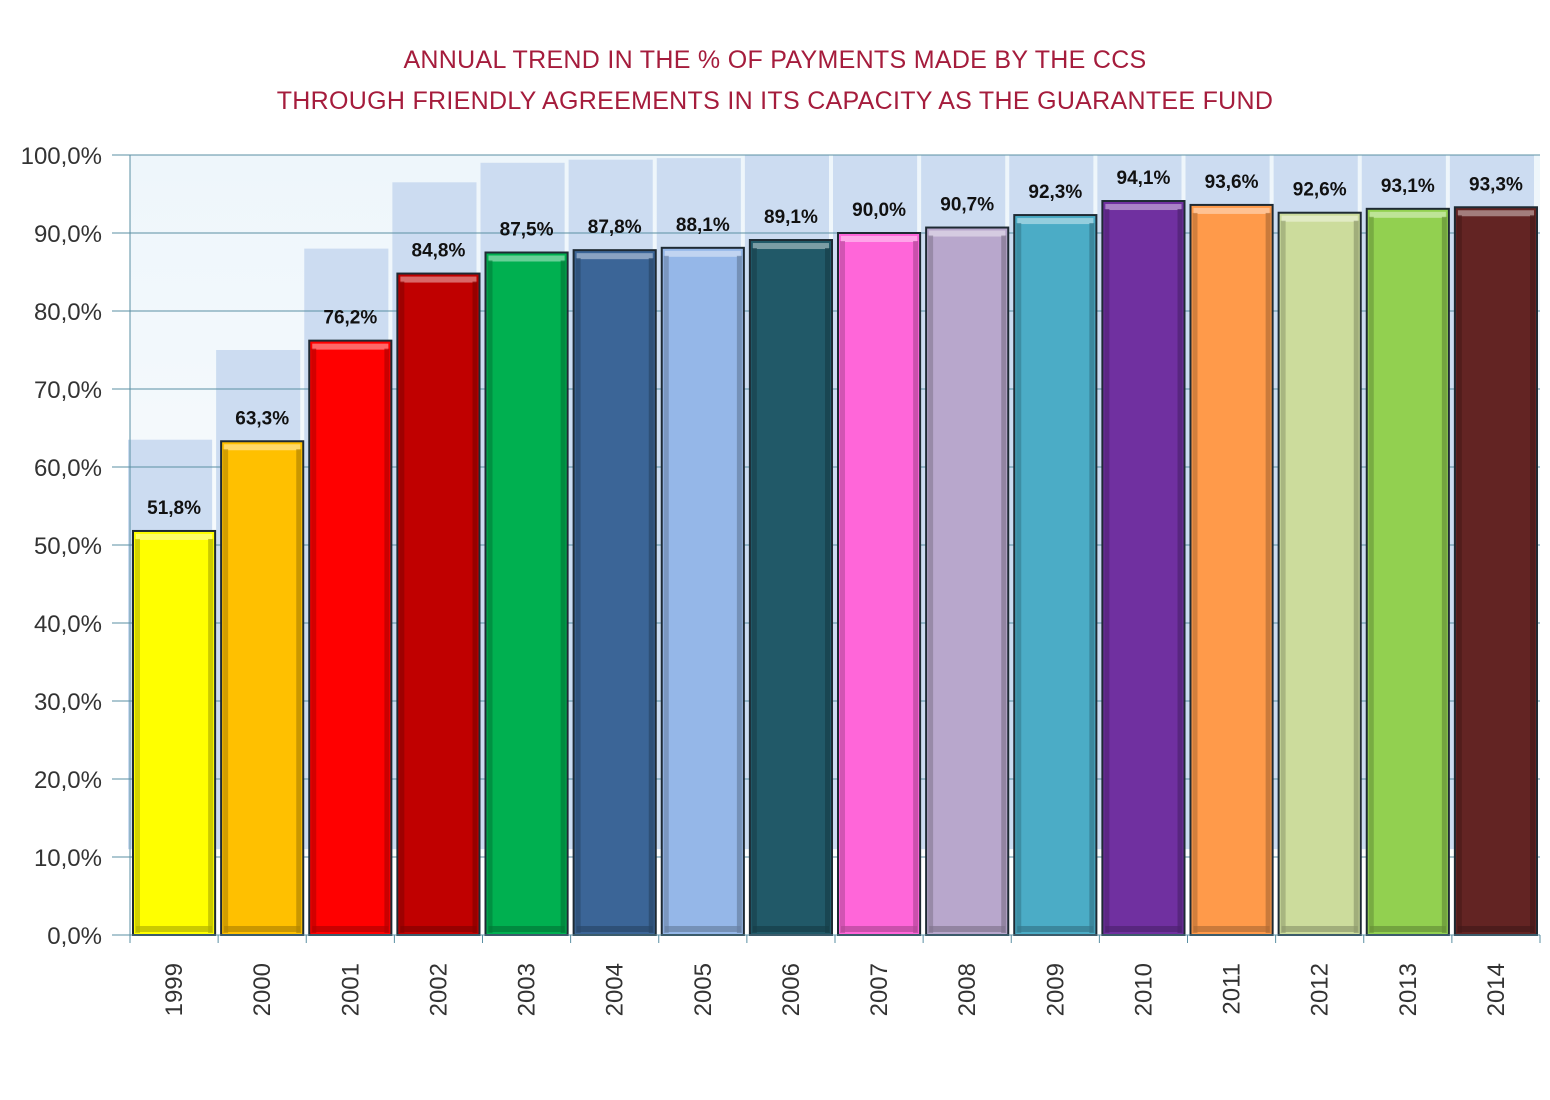  Describe the element at coordinates (1408, 186) in the screenshot. I see `data-label: 93,1%` at that location.